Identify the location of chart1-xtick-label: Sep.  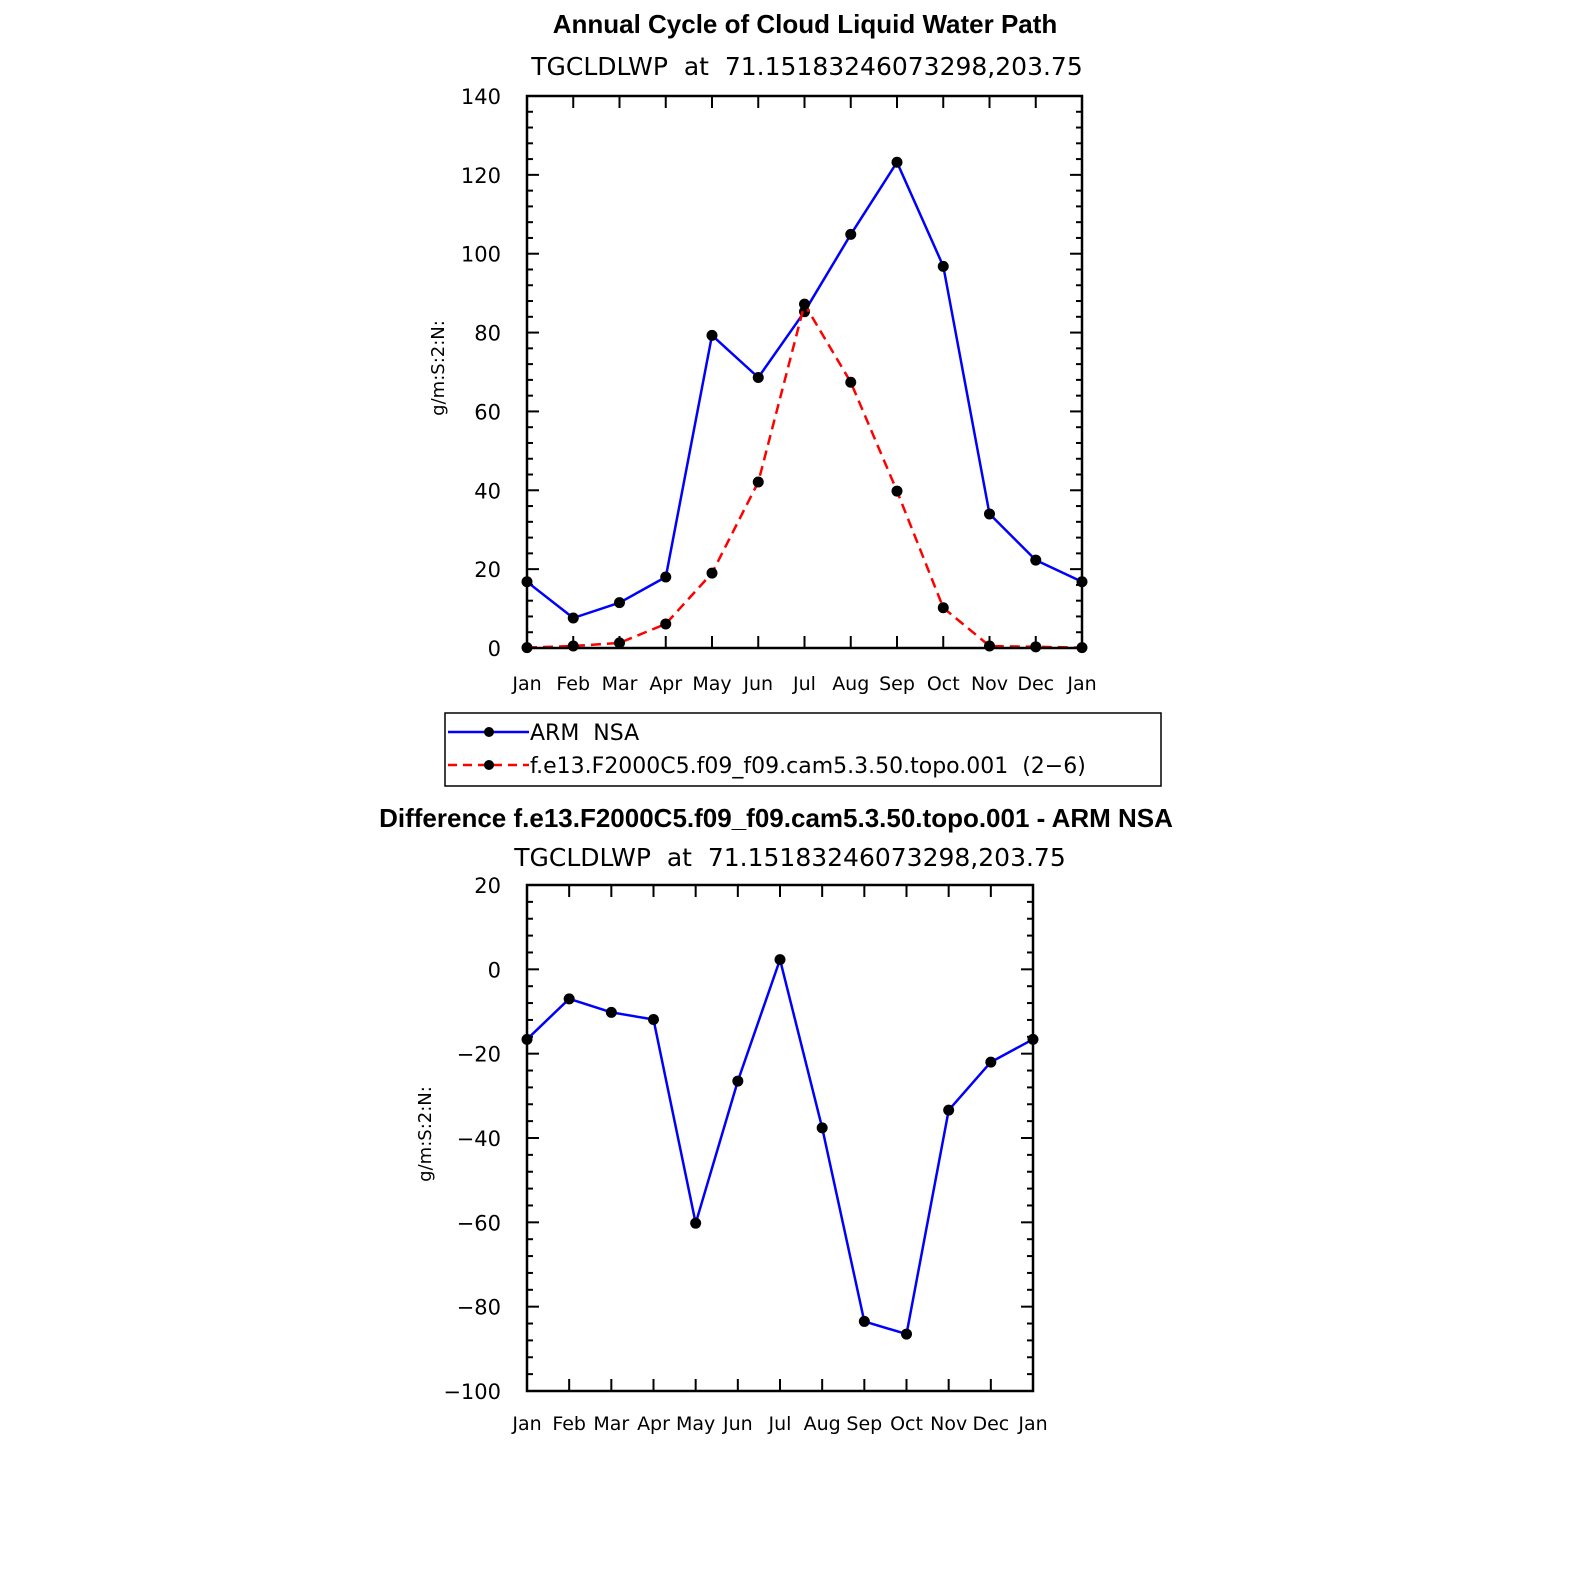
(897, 684).